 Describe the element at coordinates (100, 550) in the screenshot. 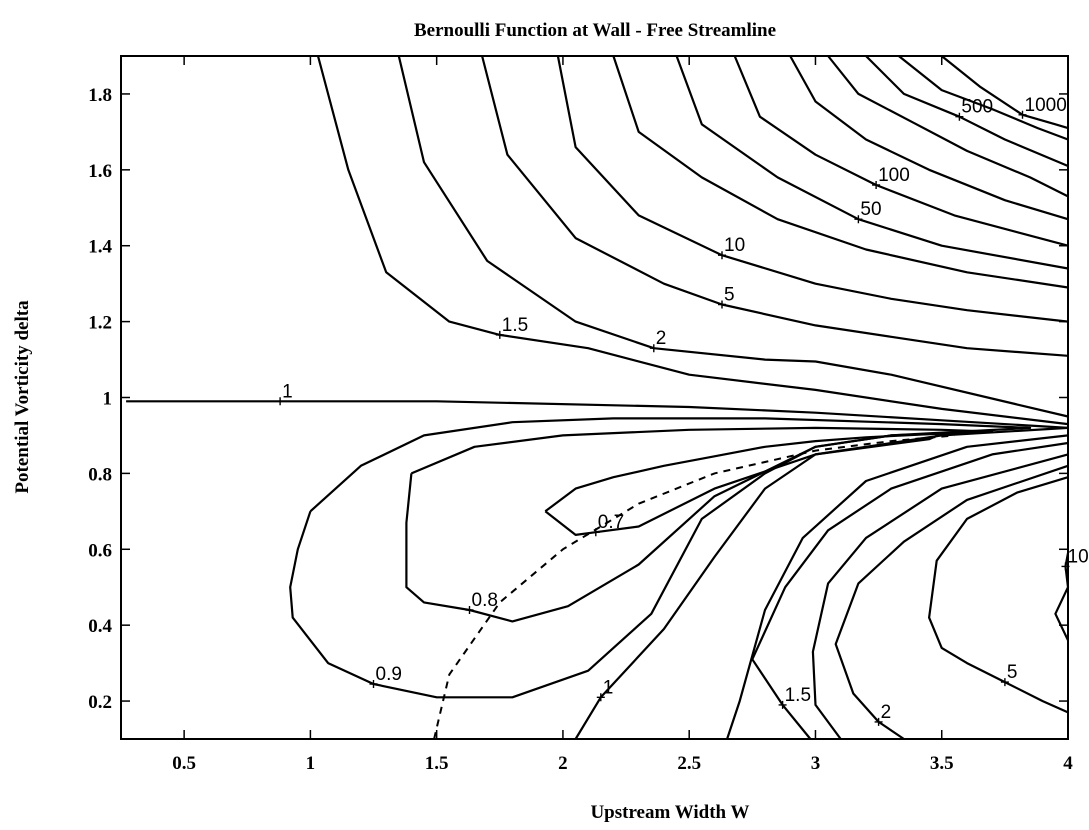

I see `y-tick-label: 0.6` at that location.